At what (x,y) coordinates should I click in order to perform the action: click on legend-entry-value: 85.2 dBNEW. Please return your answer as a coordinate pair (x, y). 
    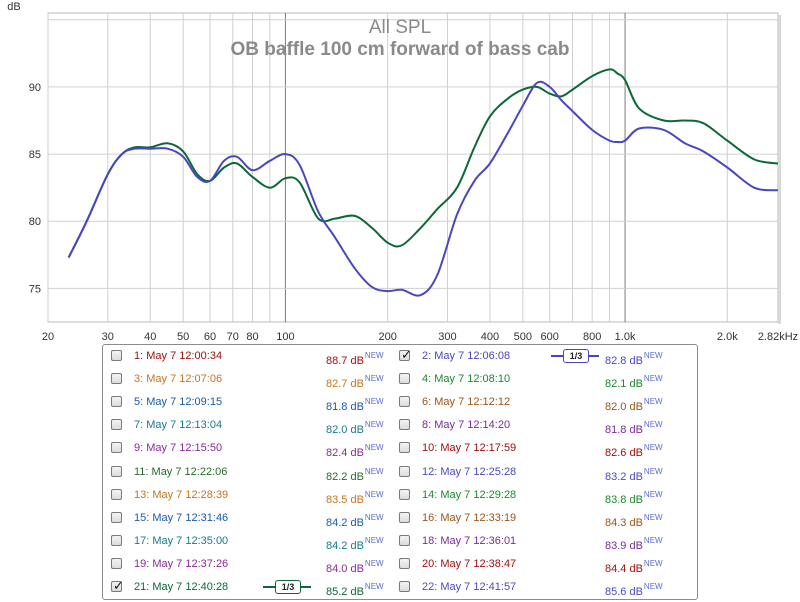
    Looking at the image, I should click on (355, 590).